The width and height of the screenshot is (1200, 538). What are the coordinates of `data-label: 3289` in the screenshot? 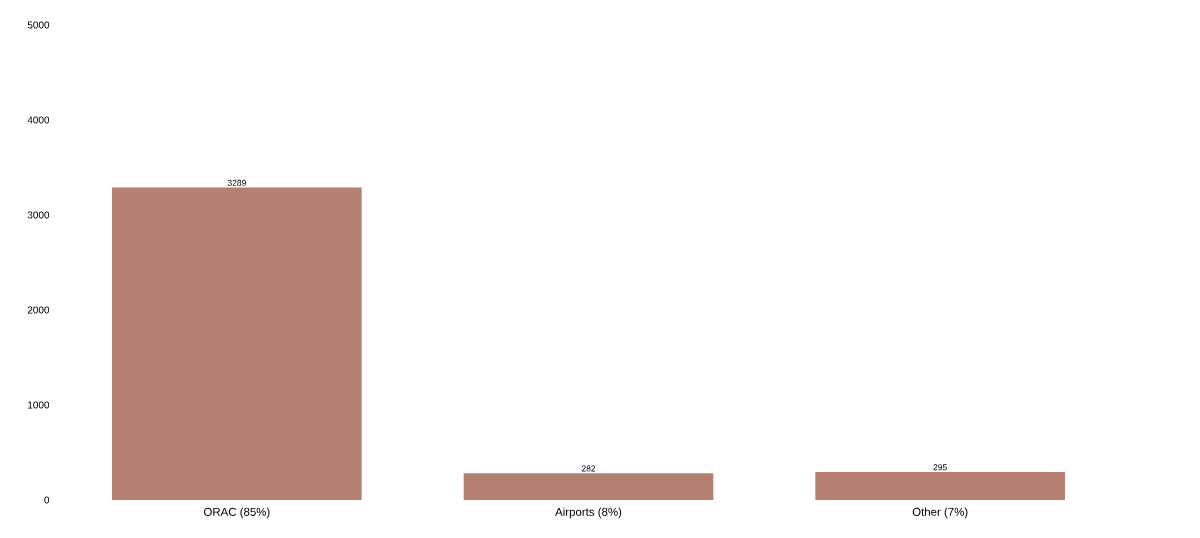 It's located at (236, 182).